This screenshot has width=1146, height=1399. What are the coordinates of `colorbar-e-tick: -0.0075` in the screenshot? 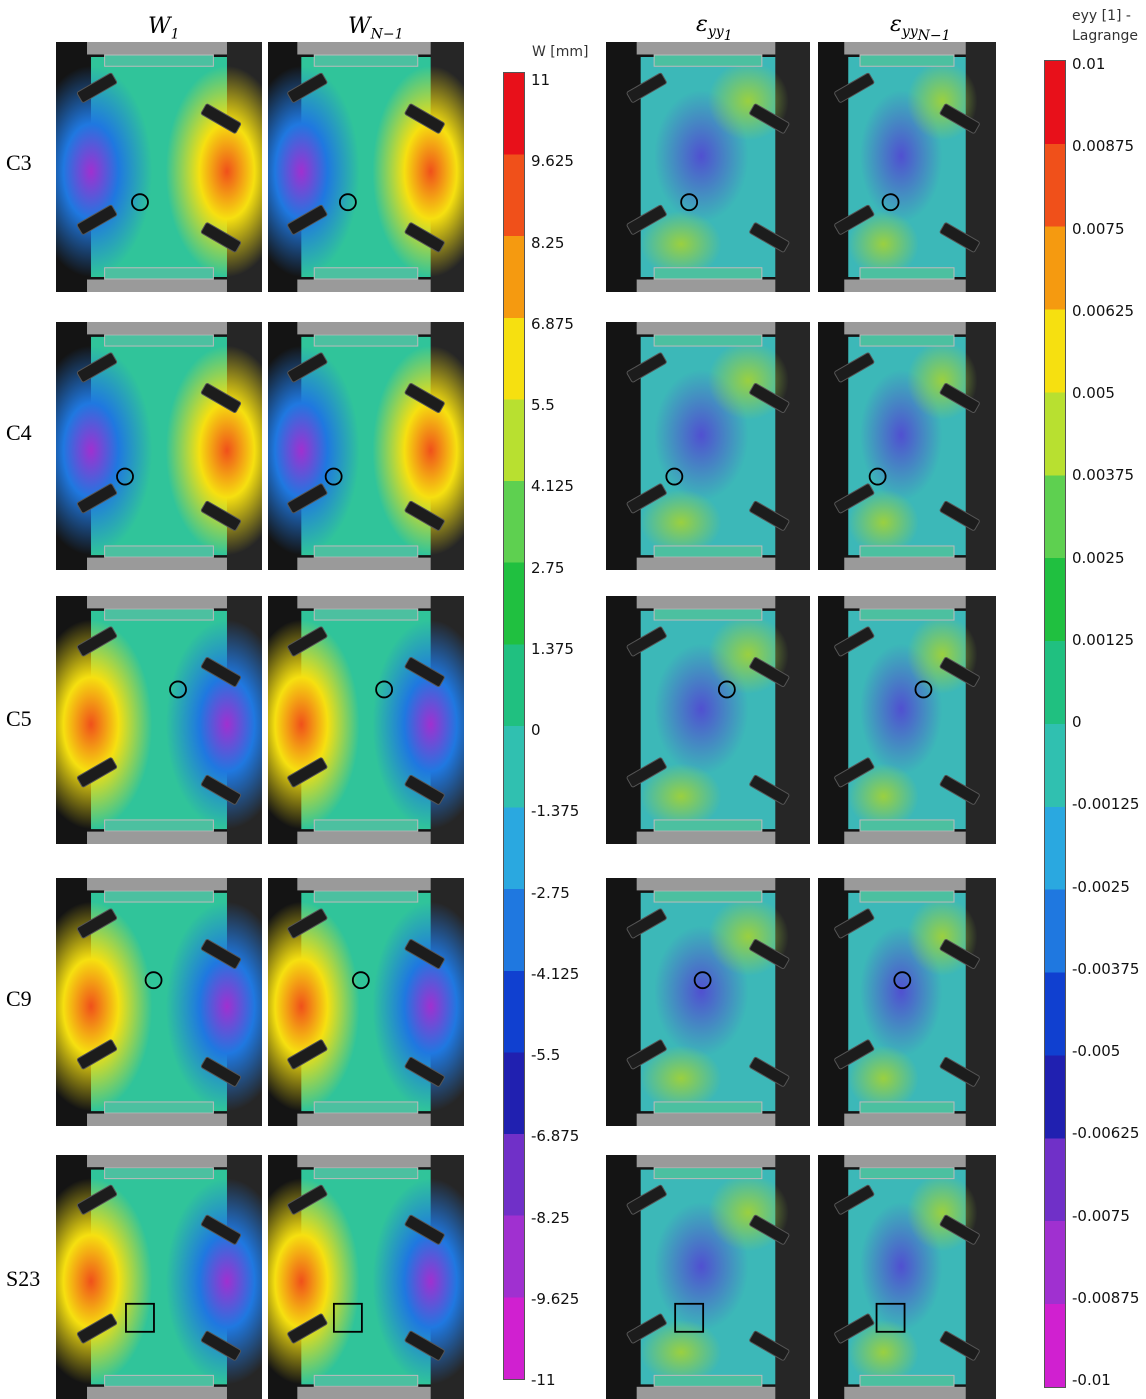 It's located at (1101, 1215).